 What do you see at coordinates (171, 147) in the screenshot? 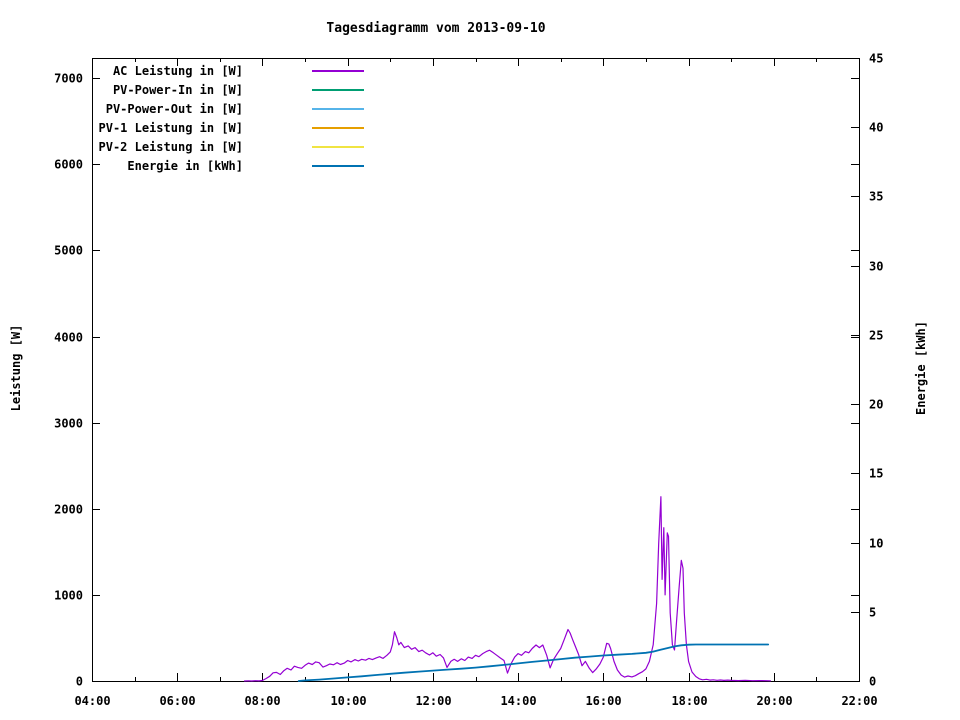
I see `legend-label: PV-2 Leistung in [W]` at bounding box center [171, 147].